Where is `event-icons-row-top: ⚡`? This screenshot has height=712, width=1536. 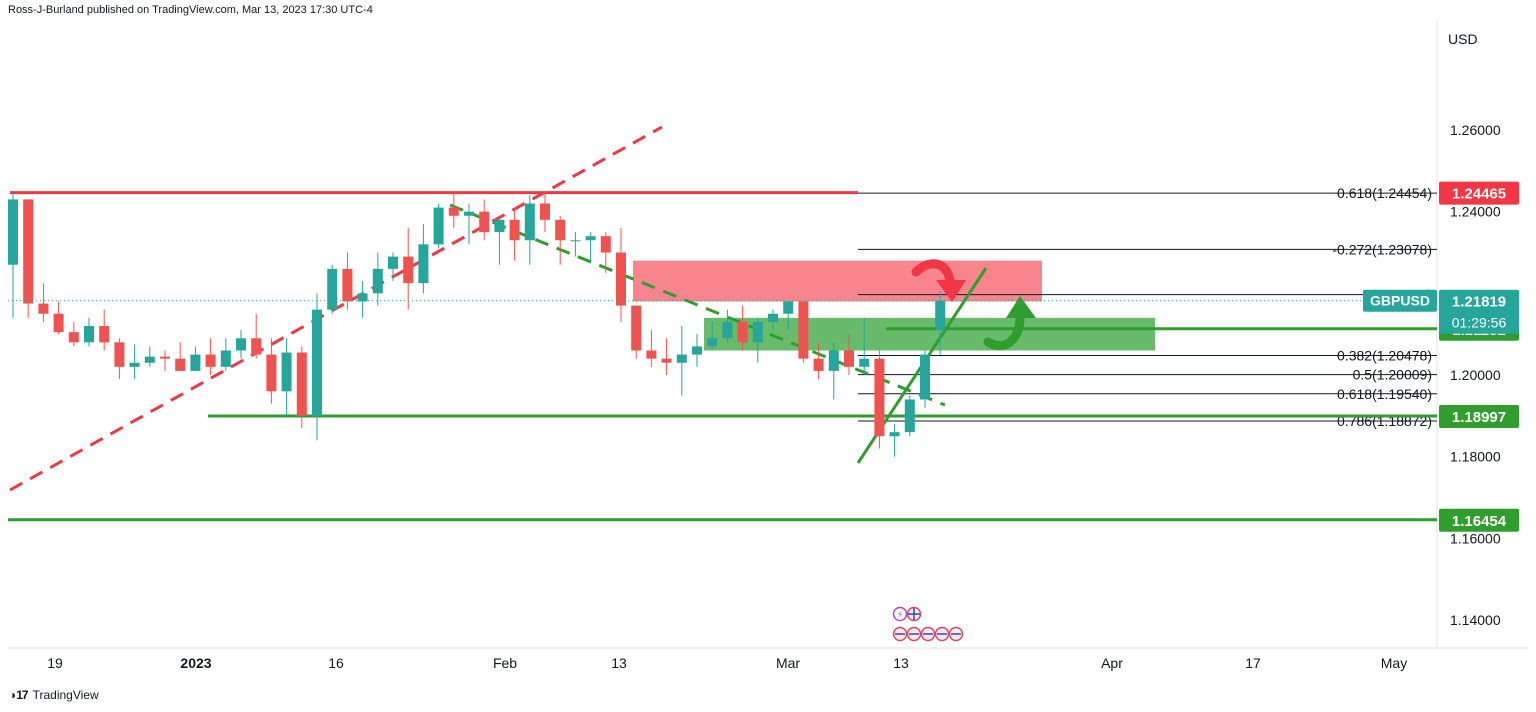
event-icons-row-top: ⚡ is located at coordinates (907, 614).